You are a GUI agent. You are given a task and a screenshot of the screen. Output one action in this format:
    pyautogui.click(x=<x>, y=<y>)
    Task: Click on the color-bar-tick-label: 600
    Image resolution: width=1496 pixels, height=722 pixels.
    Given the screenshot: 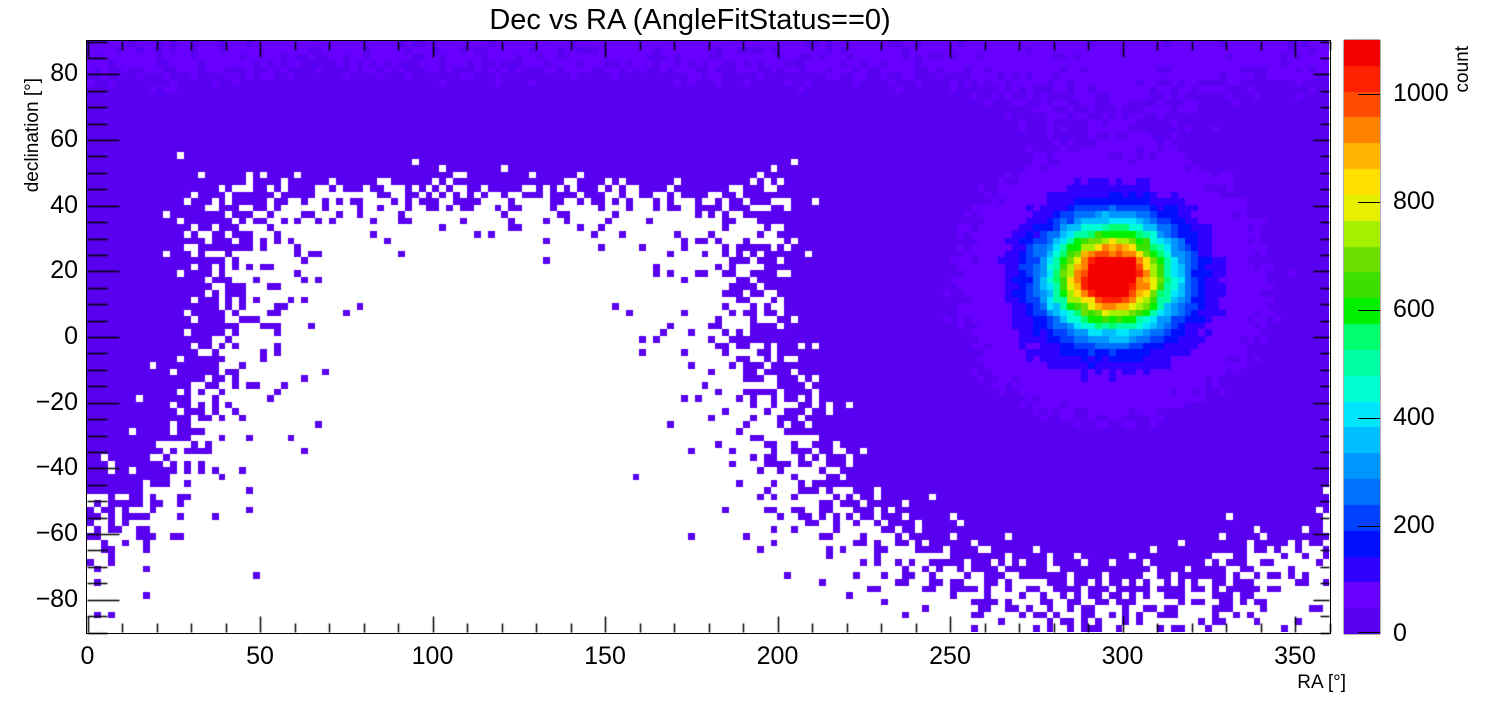 What is the action you would take?
    pyautogui.click(x=1414, y=309)
    